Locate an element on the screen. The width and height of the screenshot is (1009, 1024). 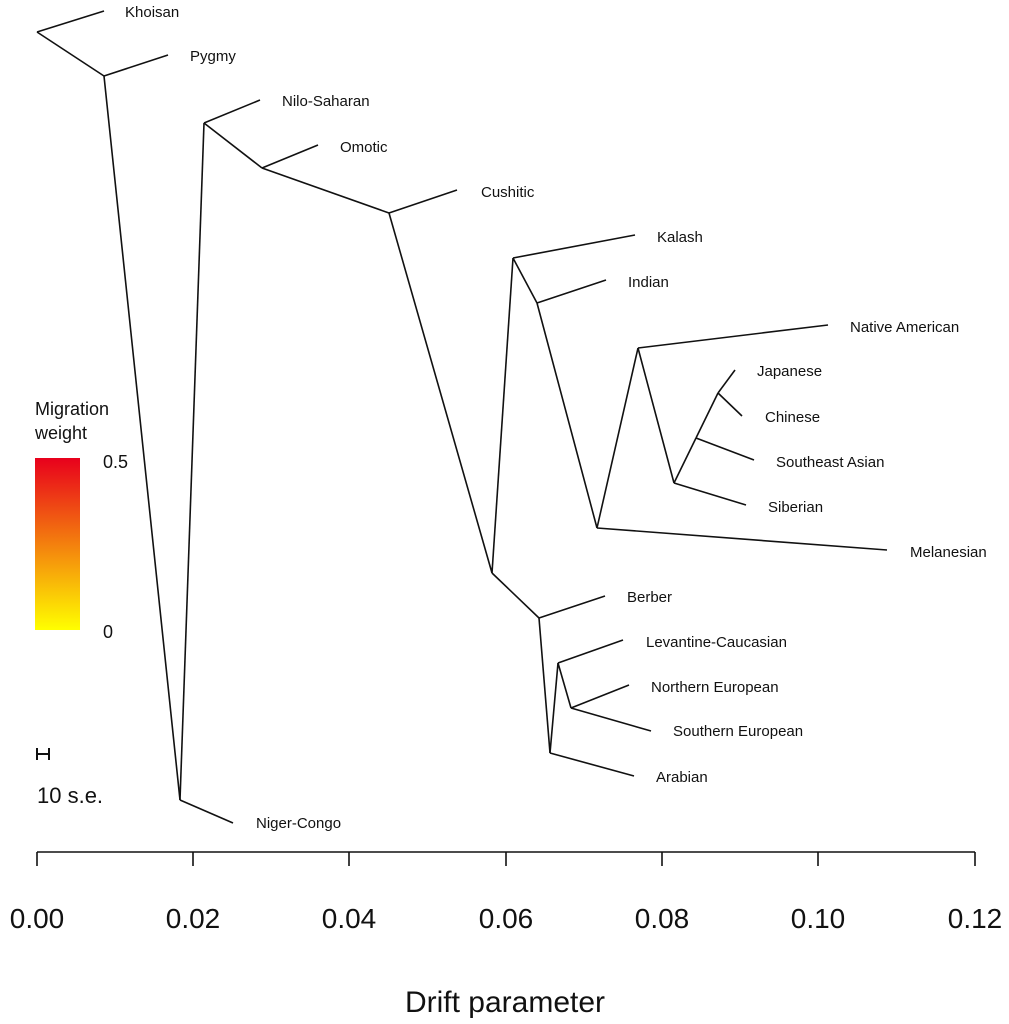
edge-chinese is located at coordinates (730, 404).